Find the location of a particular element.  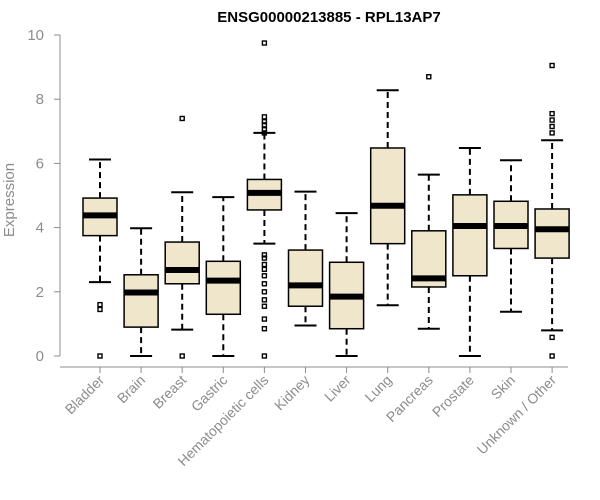

y-tick-label: 2 is located at coordinates (40, 292).